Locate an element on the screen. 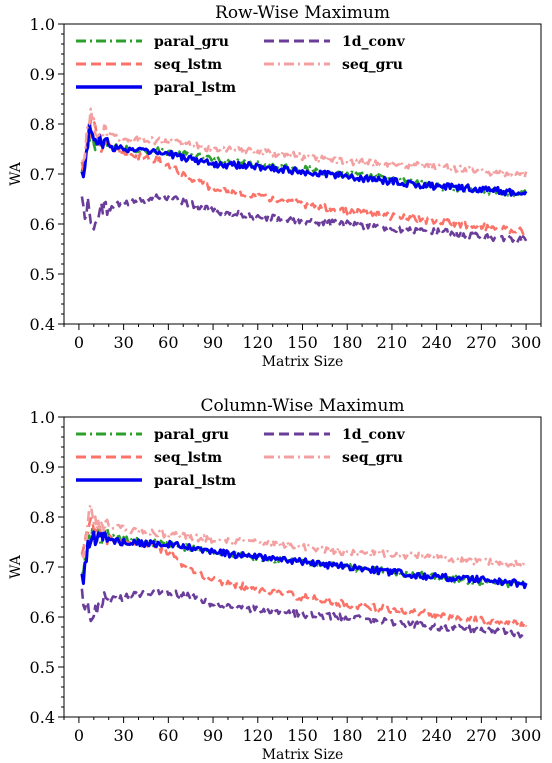 This screenshot has height=763, width=552. chart-title: Row-Wise Maximum is located at coordinates (302, 13).